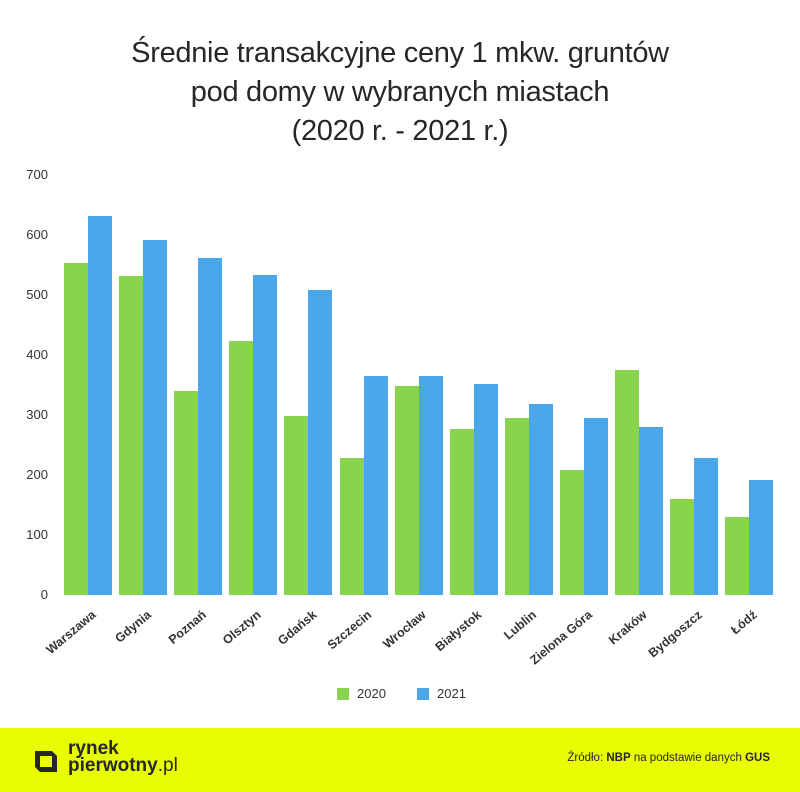  Describe the element at coordinates (37, 474) in the screenshot. I see `y-tick-label: 200` at that location.